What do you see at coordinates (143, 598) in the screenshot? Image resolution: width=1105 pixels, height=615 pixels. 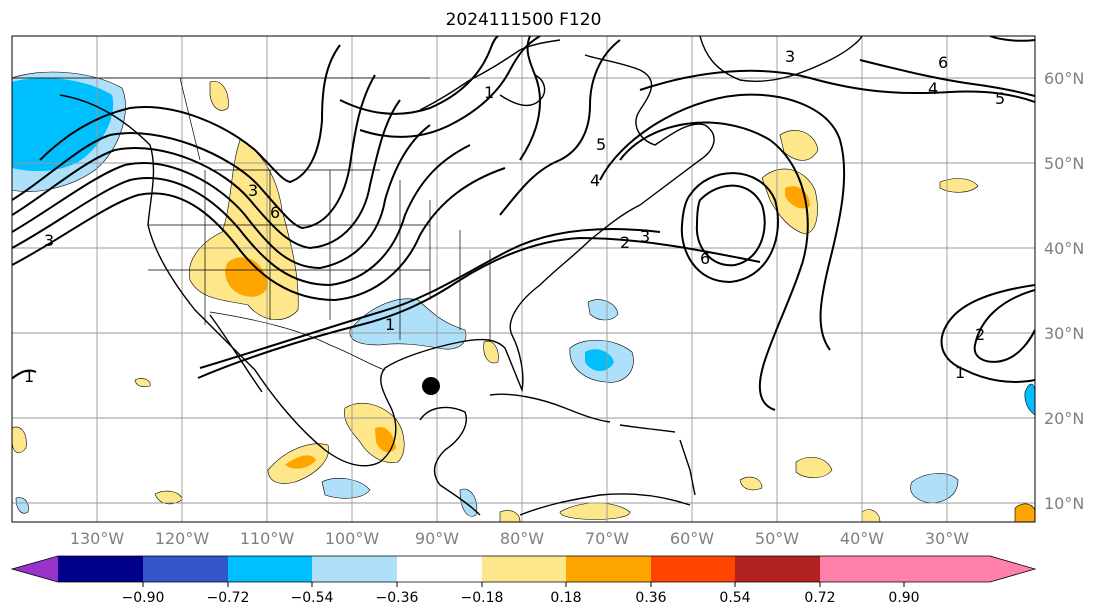 I see `colorbar-tick-label: −0.90` at bounding box center [143, 598].